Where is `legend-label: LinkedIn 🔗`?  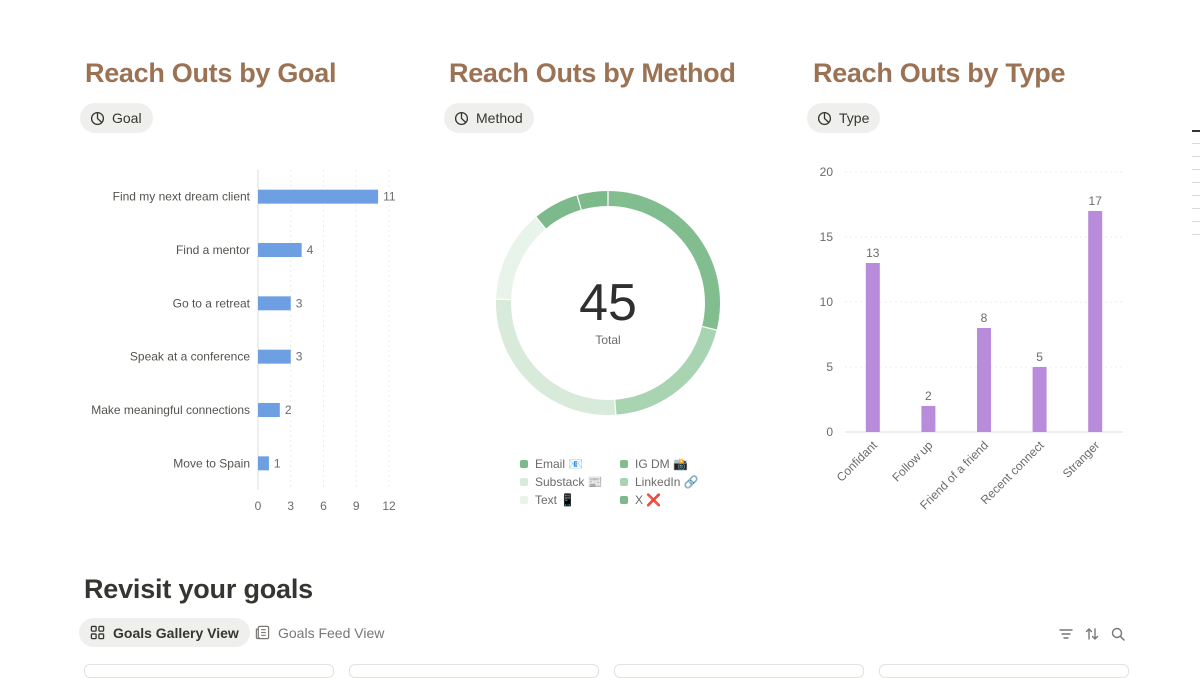 legend-label: LinkedIn 🔗 is located at coordinates (667, 482).